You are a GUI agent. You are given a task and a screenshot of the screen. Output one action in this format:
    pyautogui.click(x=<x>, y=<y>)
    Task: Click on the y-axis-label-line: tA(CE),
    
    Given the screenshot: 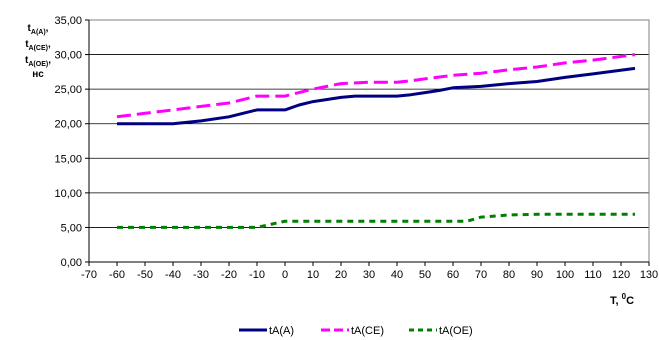 What is the action you would take?
    pyautogui.click(x=38, y=45)
    